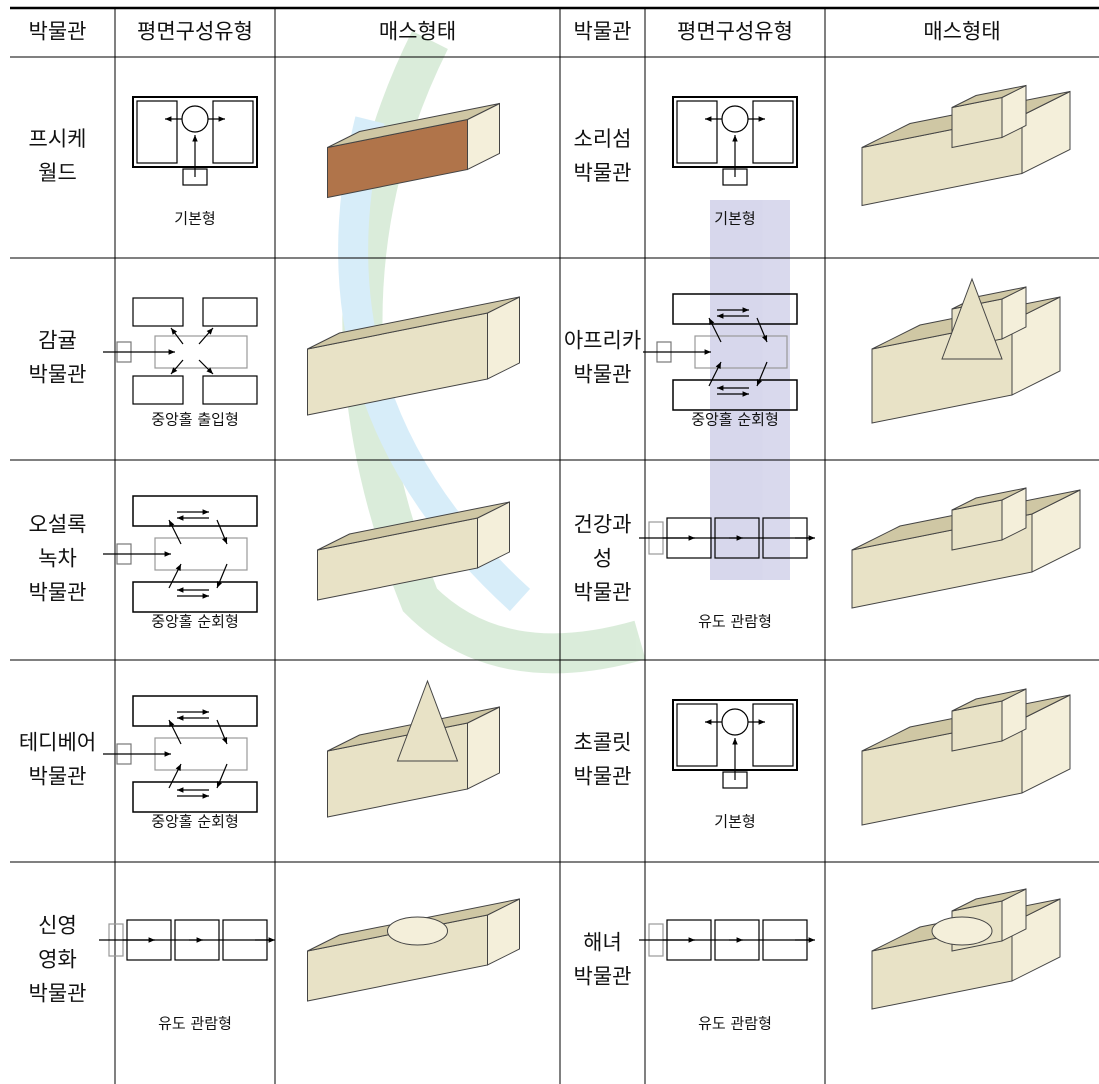  What do you see at coordinates (602, 559) in the screenshot?
I see `museum-name: 성` at bounding box center [602, 559].